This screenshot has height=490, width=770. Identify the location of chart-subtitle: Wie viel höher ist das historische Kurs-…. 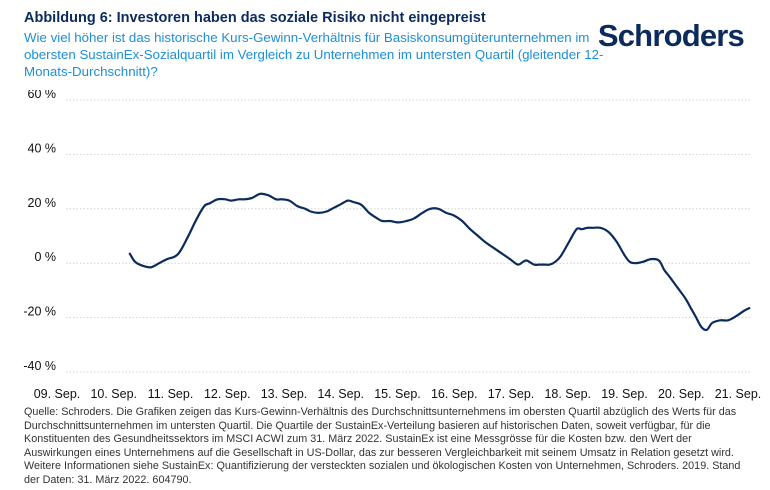
(314, 54).